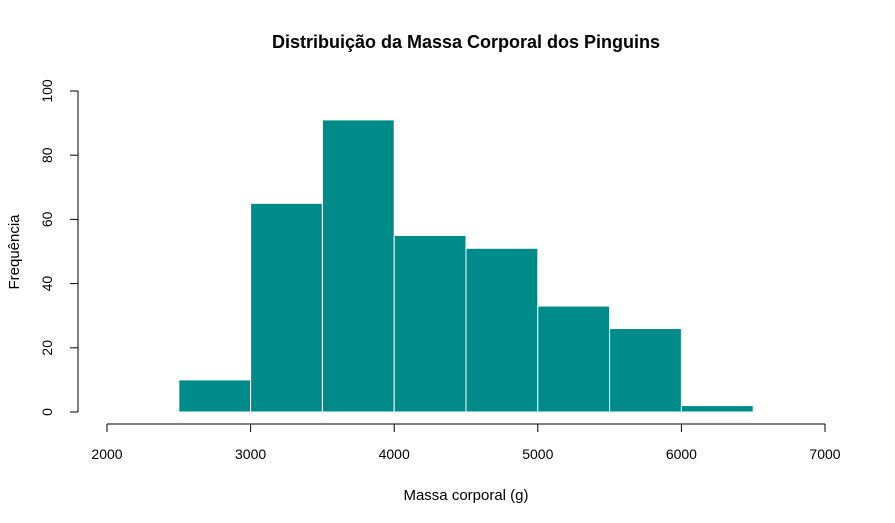  I want to click on y-axis-label: Frequência, so click(14, 252).